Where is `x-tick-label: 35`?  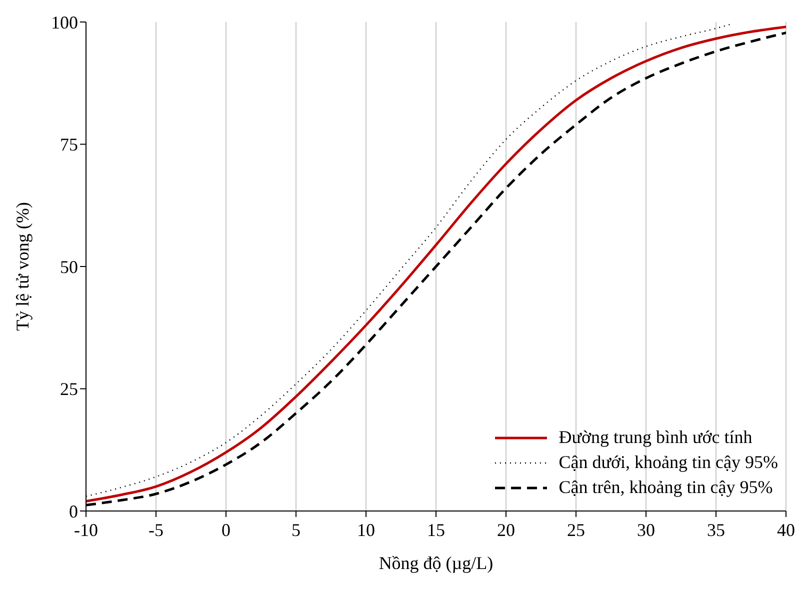
x-tick-label: 35 is located at coordinates (716, 530).